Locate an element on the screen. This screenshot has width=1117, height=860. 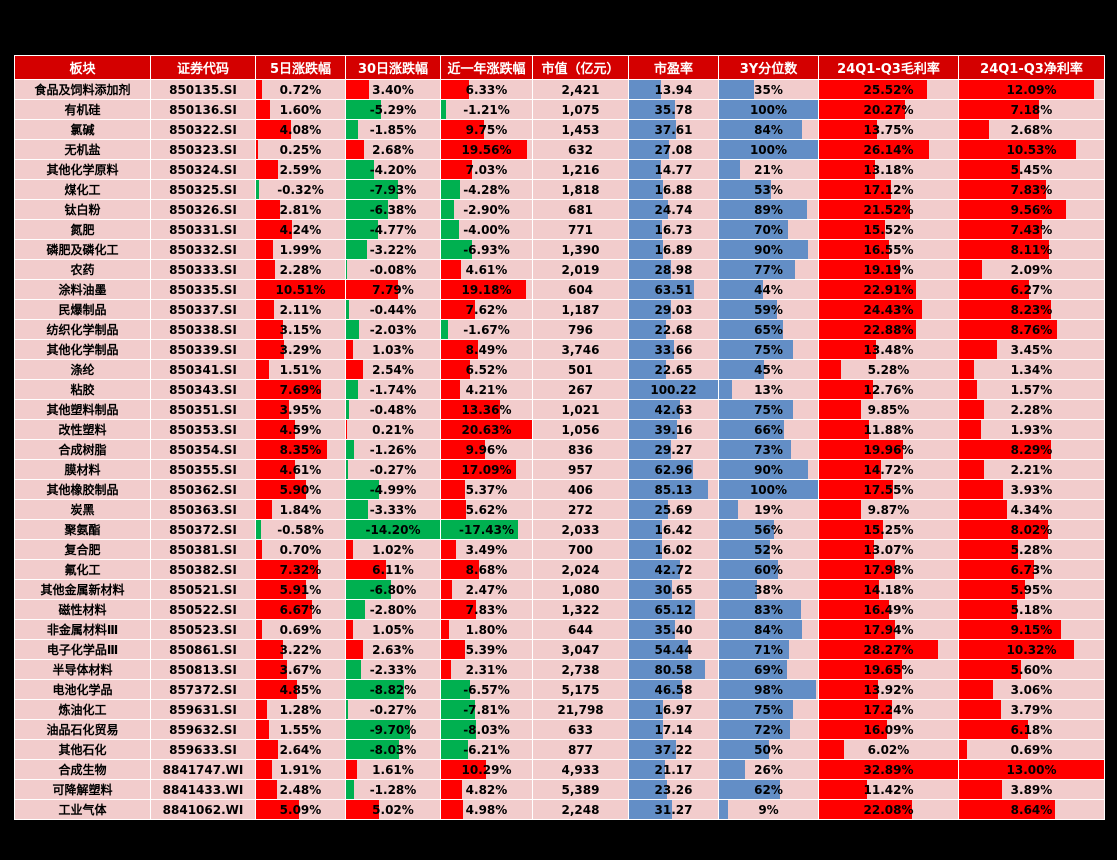
cell-pct-3y-value: 60% is located at coordinates (768, 569).